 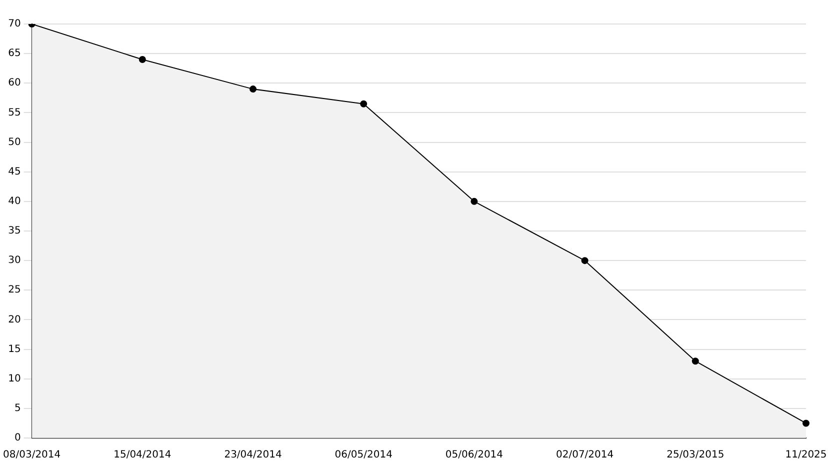 I want to click on y-tick-label: 10, so click(x=14, y=378).